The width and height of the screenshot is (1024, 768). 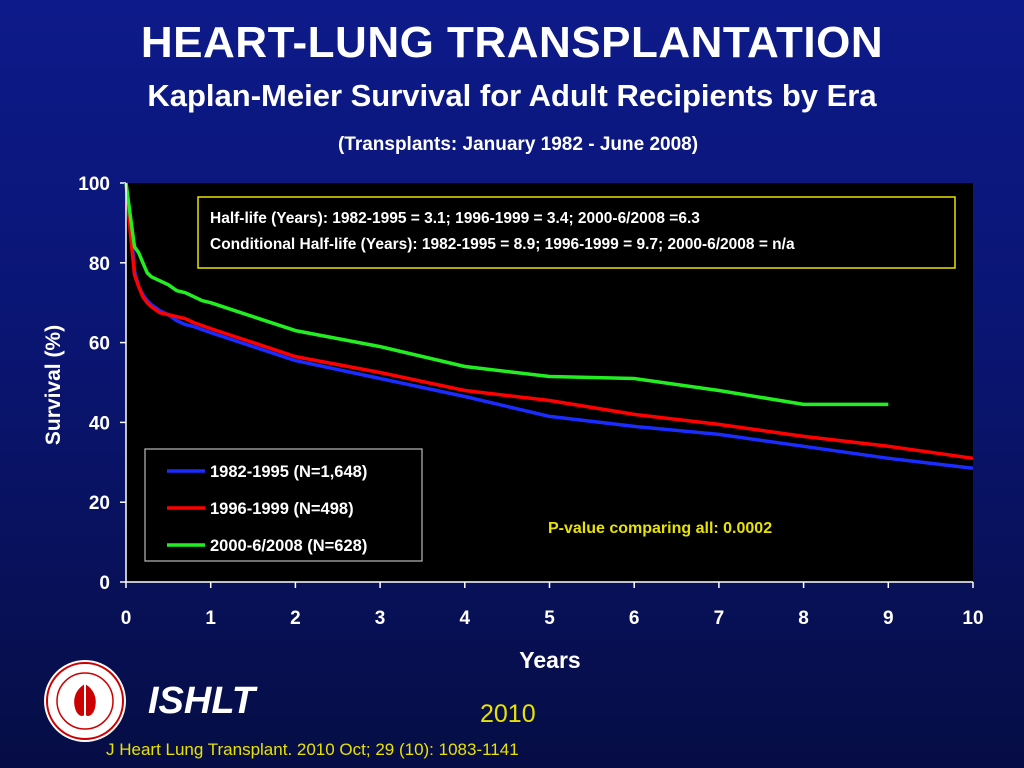 What do you see at coordinates (508, 714) in the screenshot?
I see `report-year: 2010` at bounding box center [508, 714].